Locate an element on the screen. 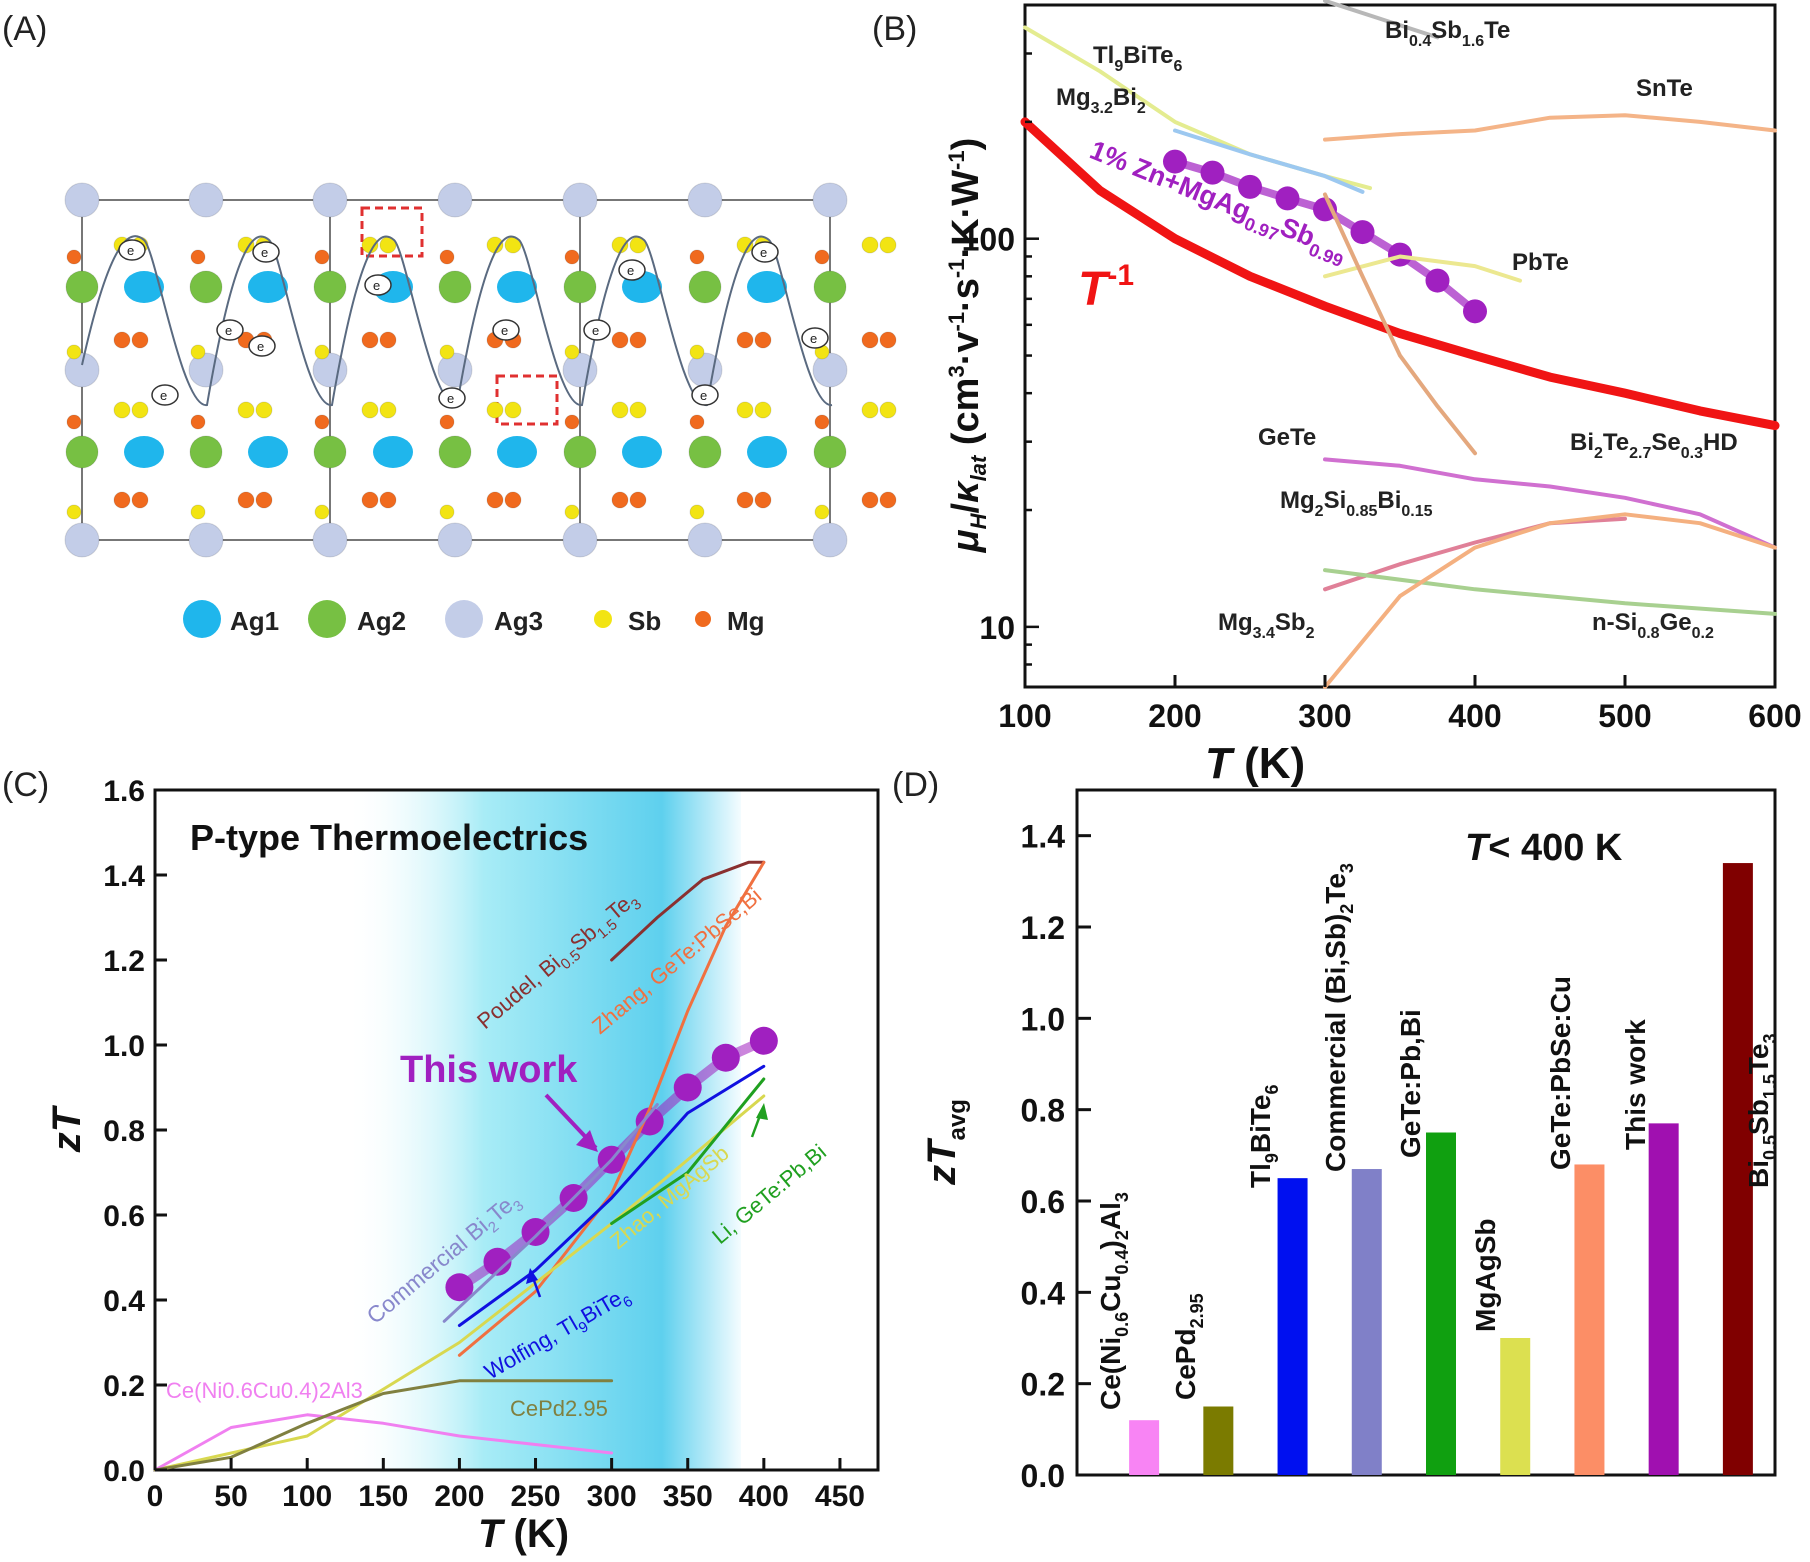  bar-label-bi05sb15te3: Bi0.5Sb1.5Te3 is located at coordinates (1761, 1111).